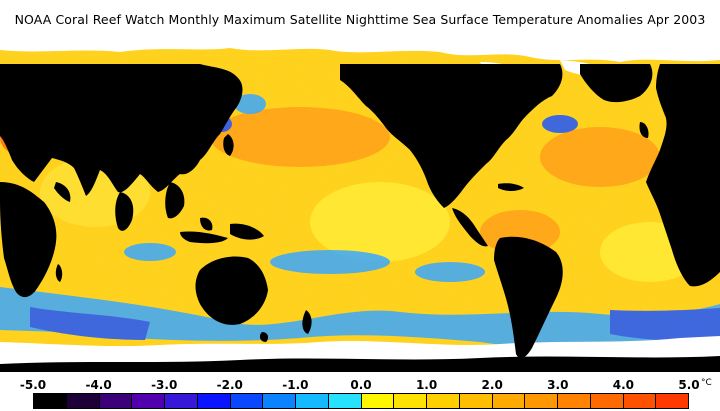 This screenshot has height=411, width=720. What do you see at coordinates (623, 385) in the screenshot?
I see `tick-label-4: 4.0` at bounding box center [623, 385].